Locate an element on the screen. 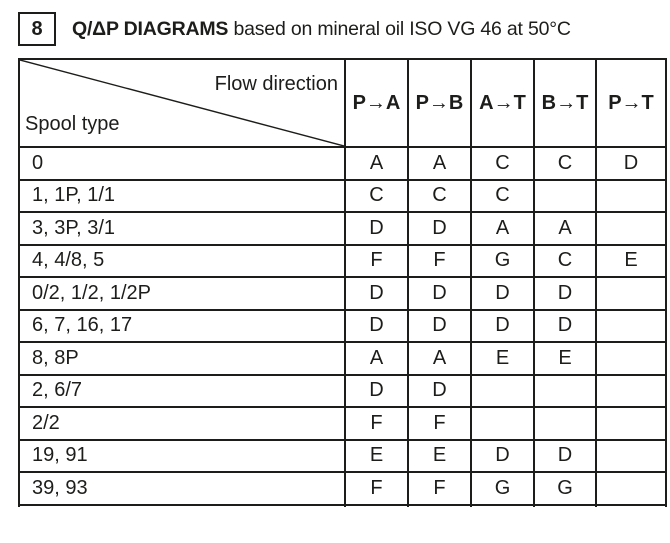 Image resolution: width=670 pixels, height=543 pixels. table-row: 1, 1P, 1/1 C C C is located at coordinates (342, 195).